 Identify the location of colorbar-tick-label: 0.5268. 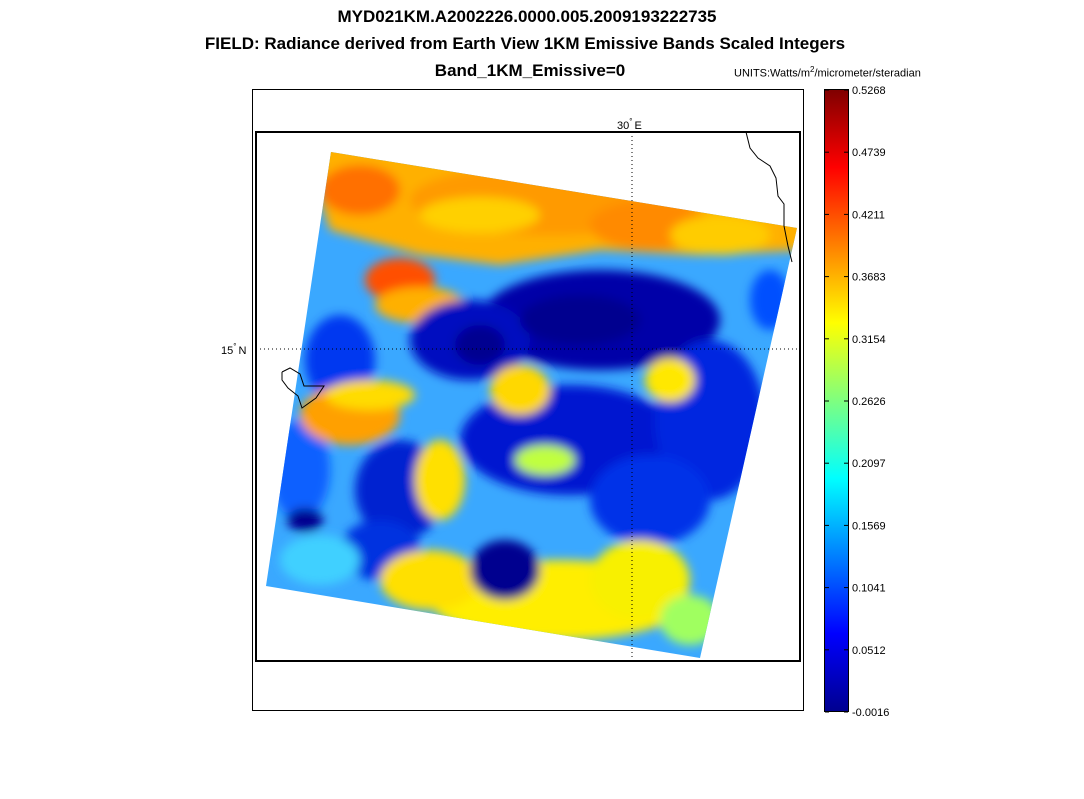
(869, 91).